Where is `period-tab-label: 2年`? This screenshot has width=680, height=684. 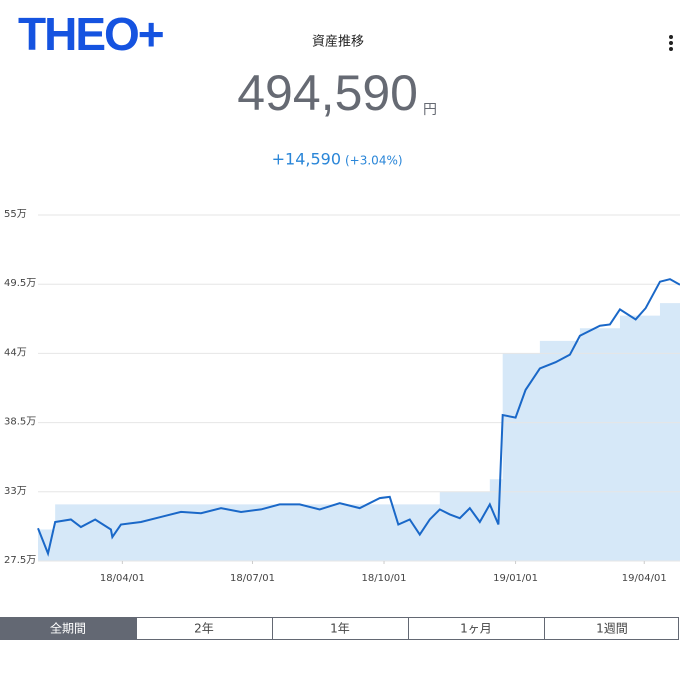
period-tab-label: 2年 is located at coordinates (204, 629).